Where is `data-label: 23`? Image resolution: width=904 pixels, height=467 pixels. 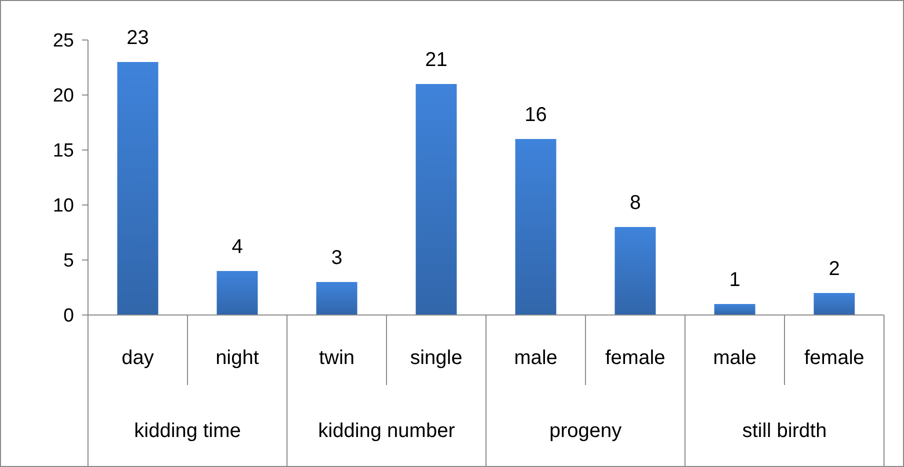
data-label: 23 is located at coordinates (137, 38).